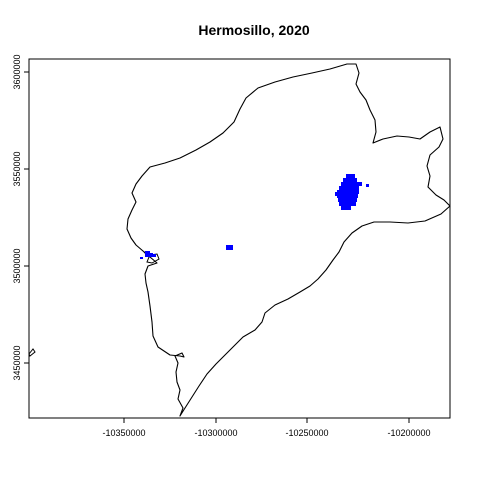  I want to click on map-title: Hermosillo, 2020, so click(253, 30).